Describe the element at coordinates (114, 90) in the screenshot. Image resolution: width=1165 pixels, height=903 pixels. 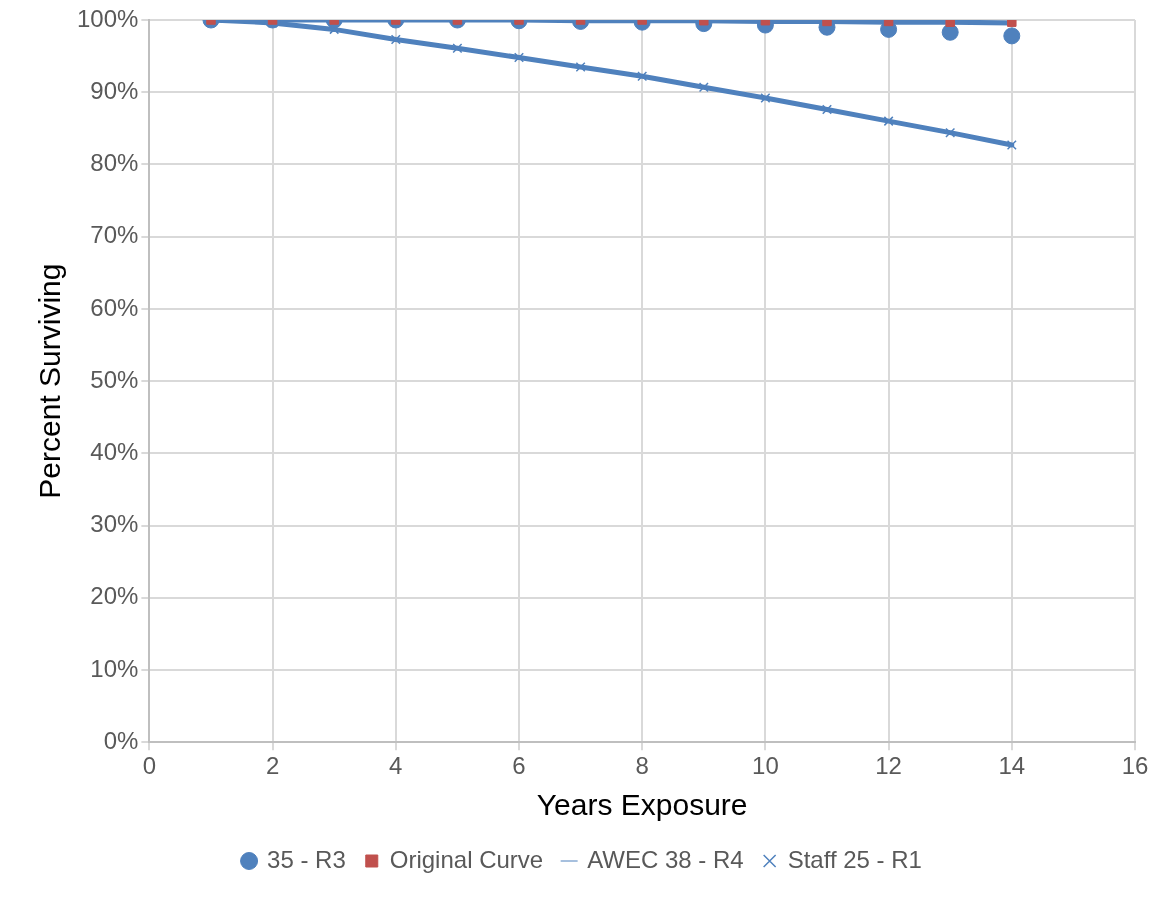
I see `y-tick-label: 90%` at that location.